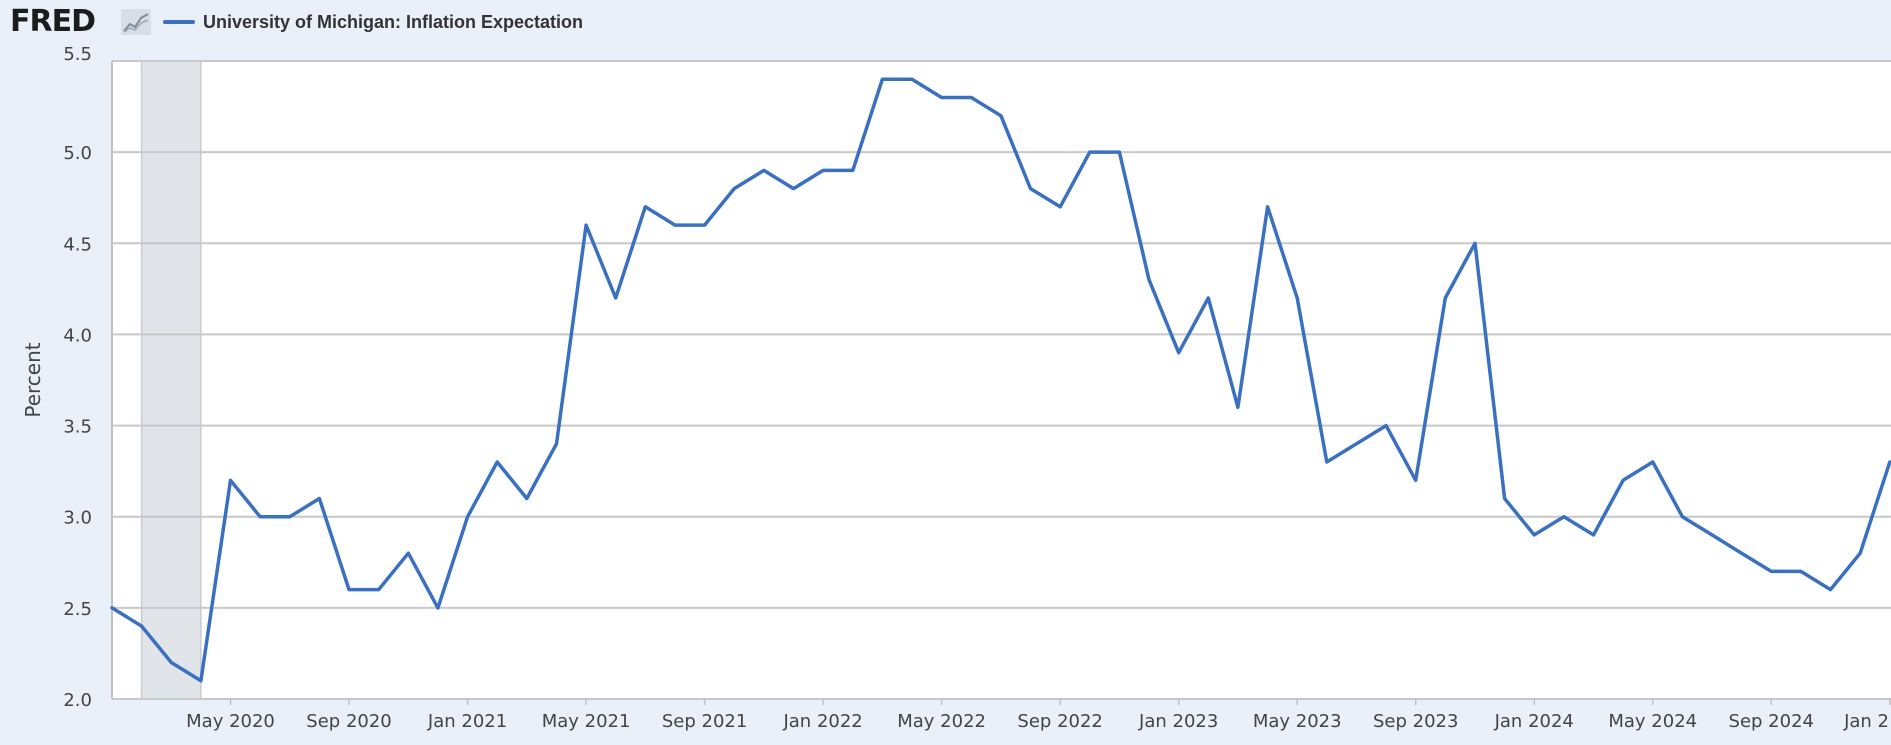 The width and height of the screenshot is (1891, 745). I want to click on x-tick-label: Sep 2022, so click(1059, 721).